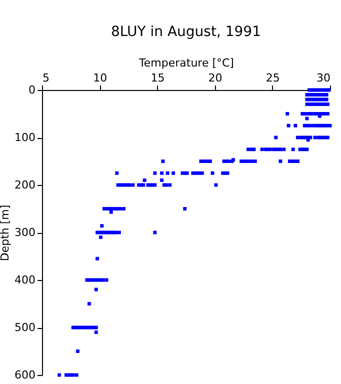 The width and height of the screenshot is (341, 384). I want to click on x-tick-label: 10, so click(100, 78).